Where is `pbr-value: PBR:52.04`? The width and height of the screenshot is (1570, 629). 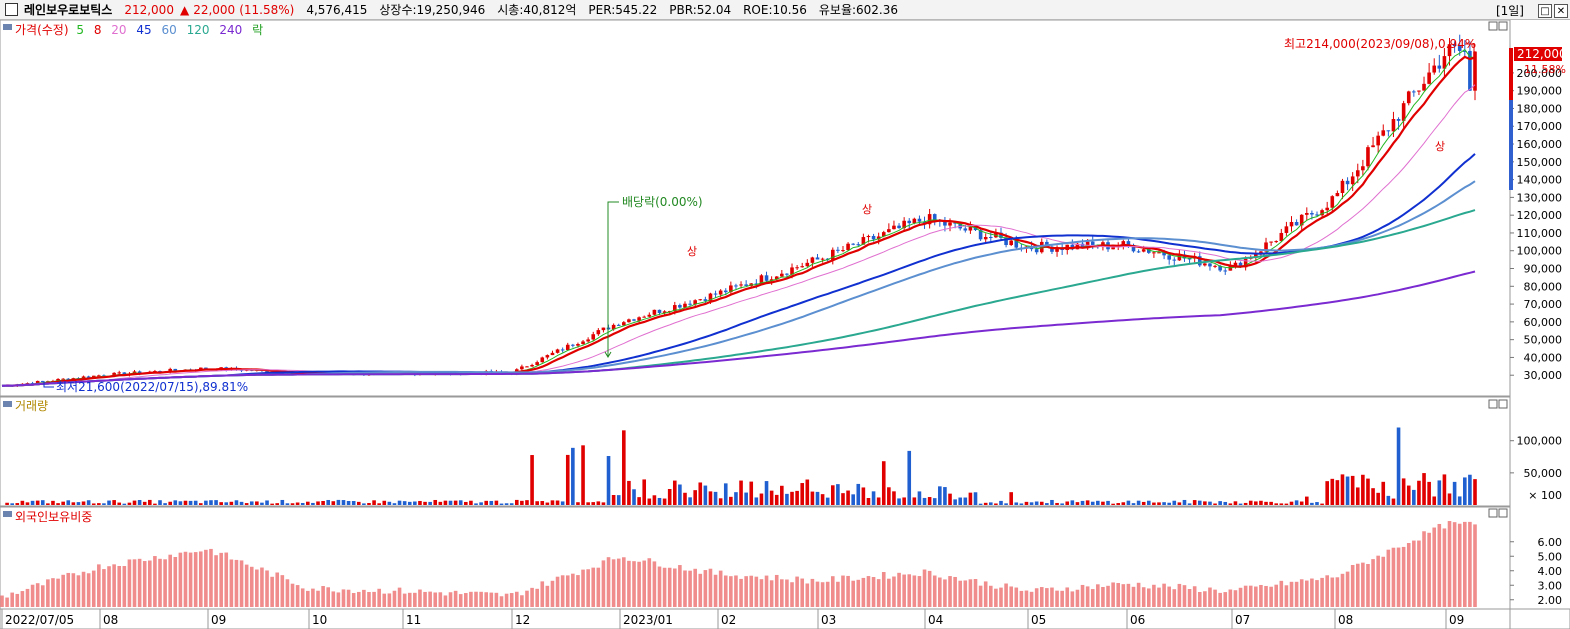 pbr-value: PBR:52.04 is located at coordinates (700, 9).